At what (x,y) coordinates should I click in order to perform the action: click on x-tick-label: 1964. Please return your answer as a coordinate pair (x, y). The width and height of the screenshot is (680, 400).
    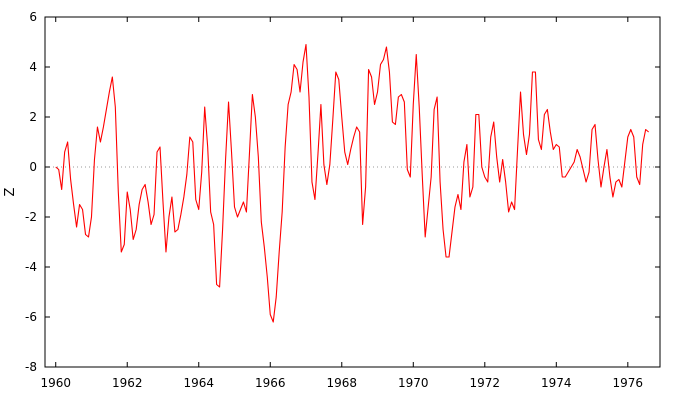
    Looking at the image, I should click on (198, 383).